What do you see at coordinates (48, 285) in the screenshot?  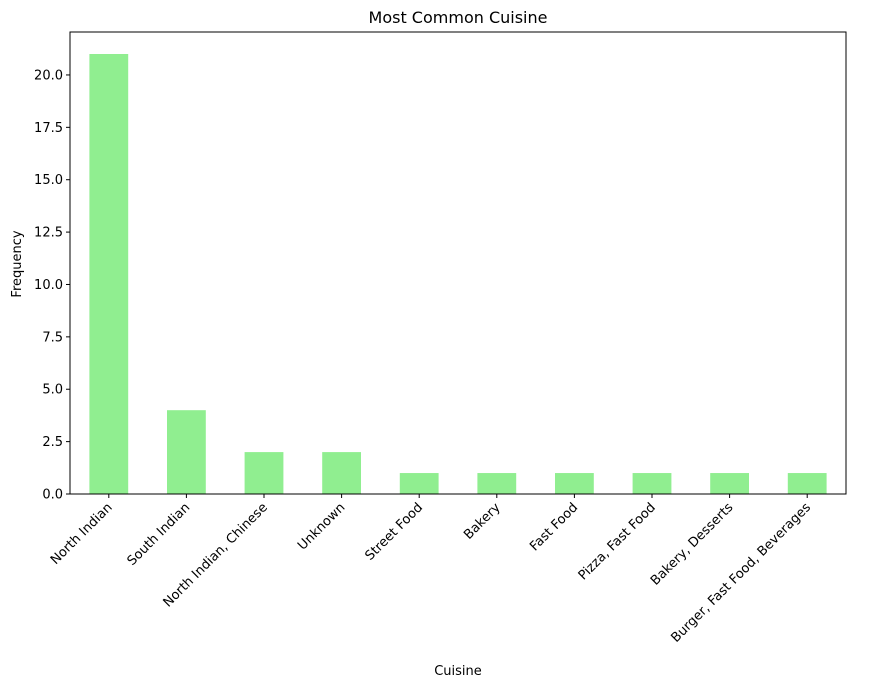 I see `y-tick-label: 10.0` at bounding box center [48, 285].